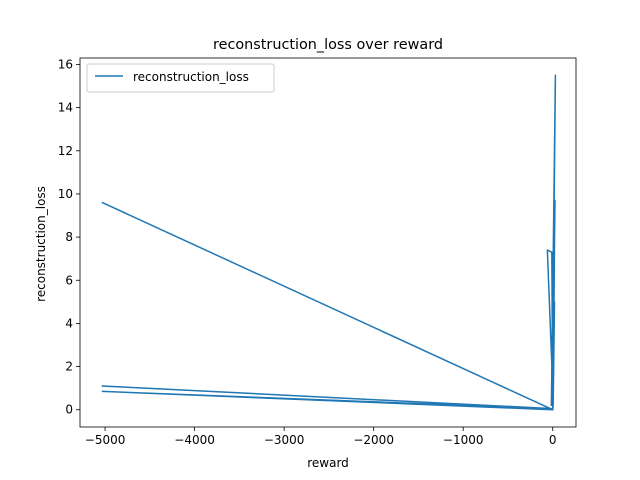 Image resolution: width=640 pixels, height=480 pixels. What do you see at coordinates (69, 367) in the screenshot?
I see `y-tick-label: 2` at bounding box center [69, 367].